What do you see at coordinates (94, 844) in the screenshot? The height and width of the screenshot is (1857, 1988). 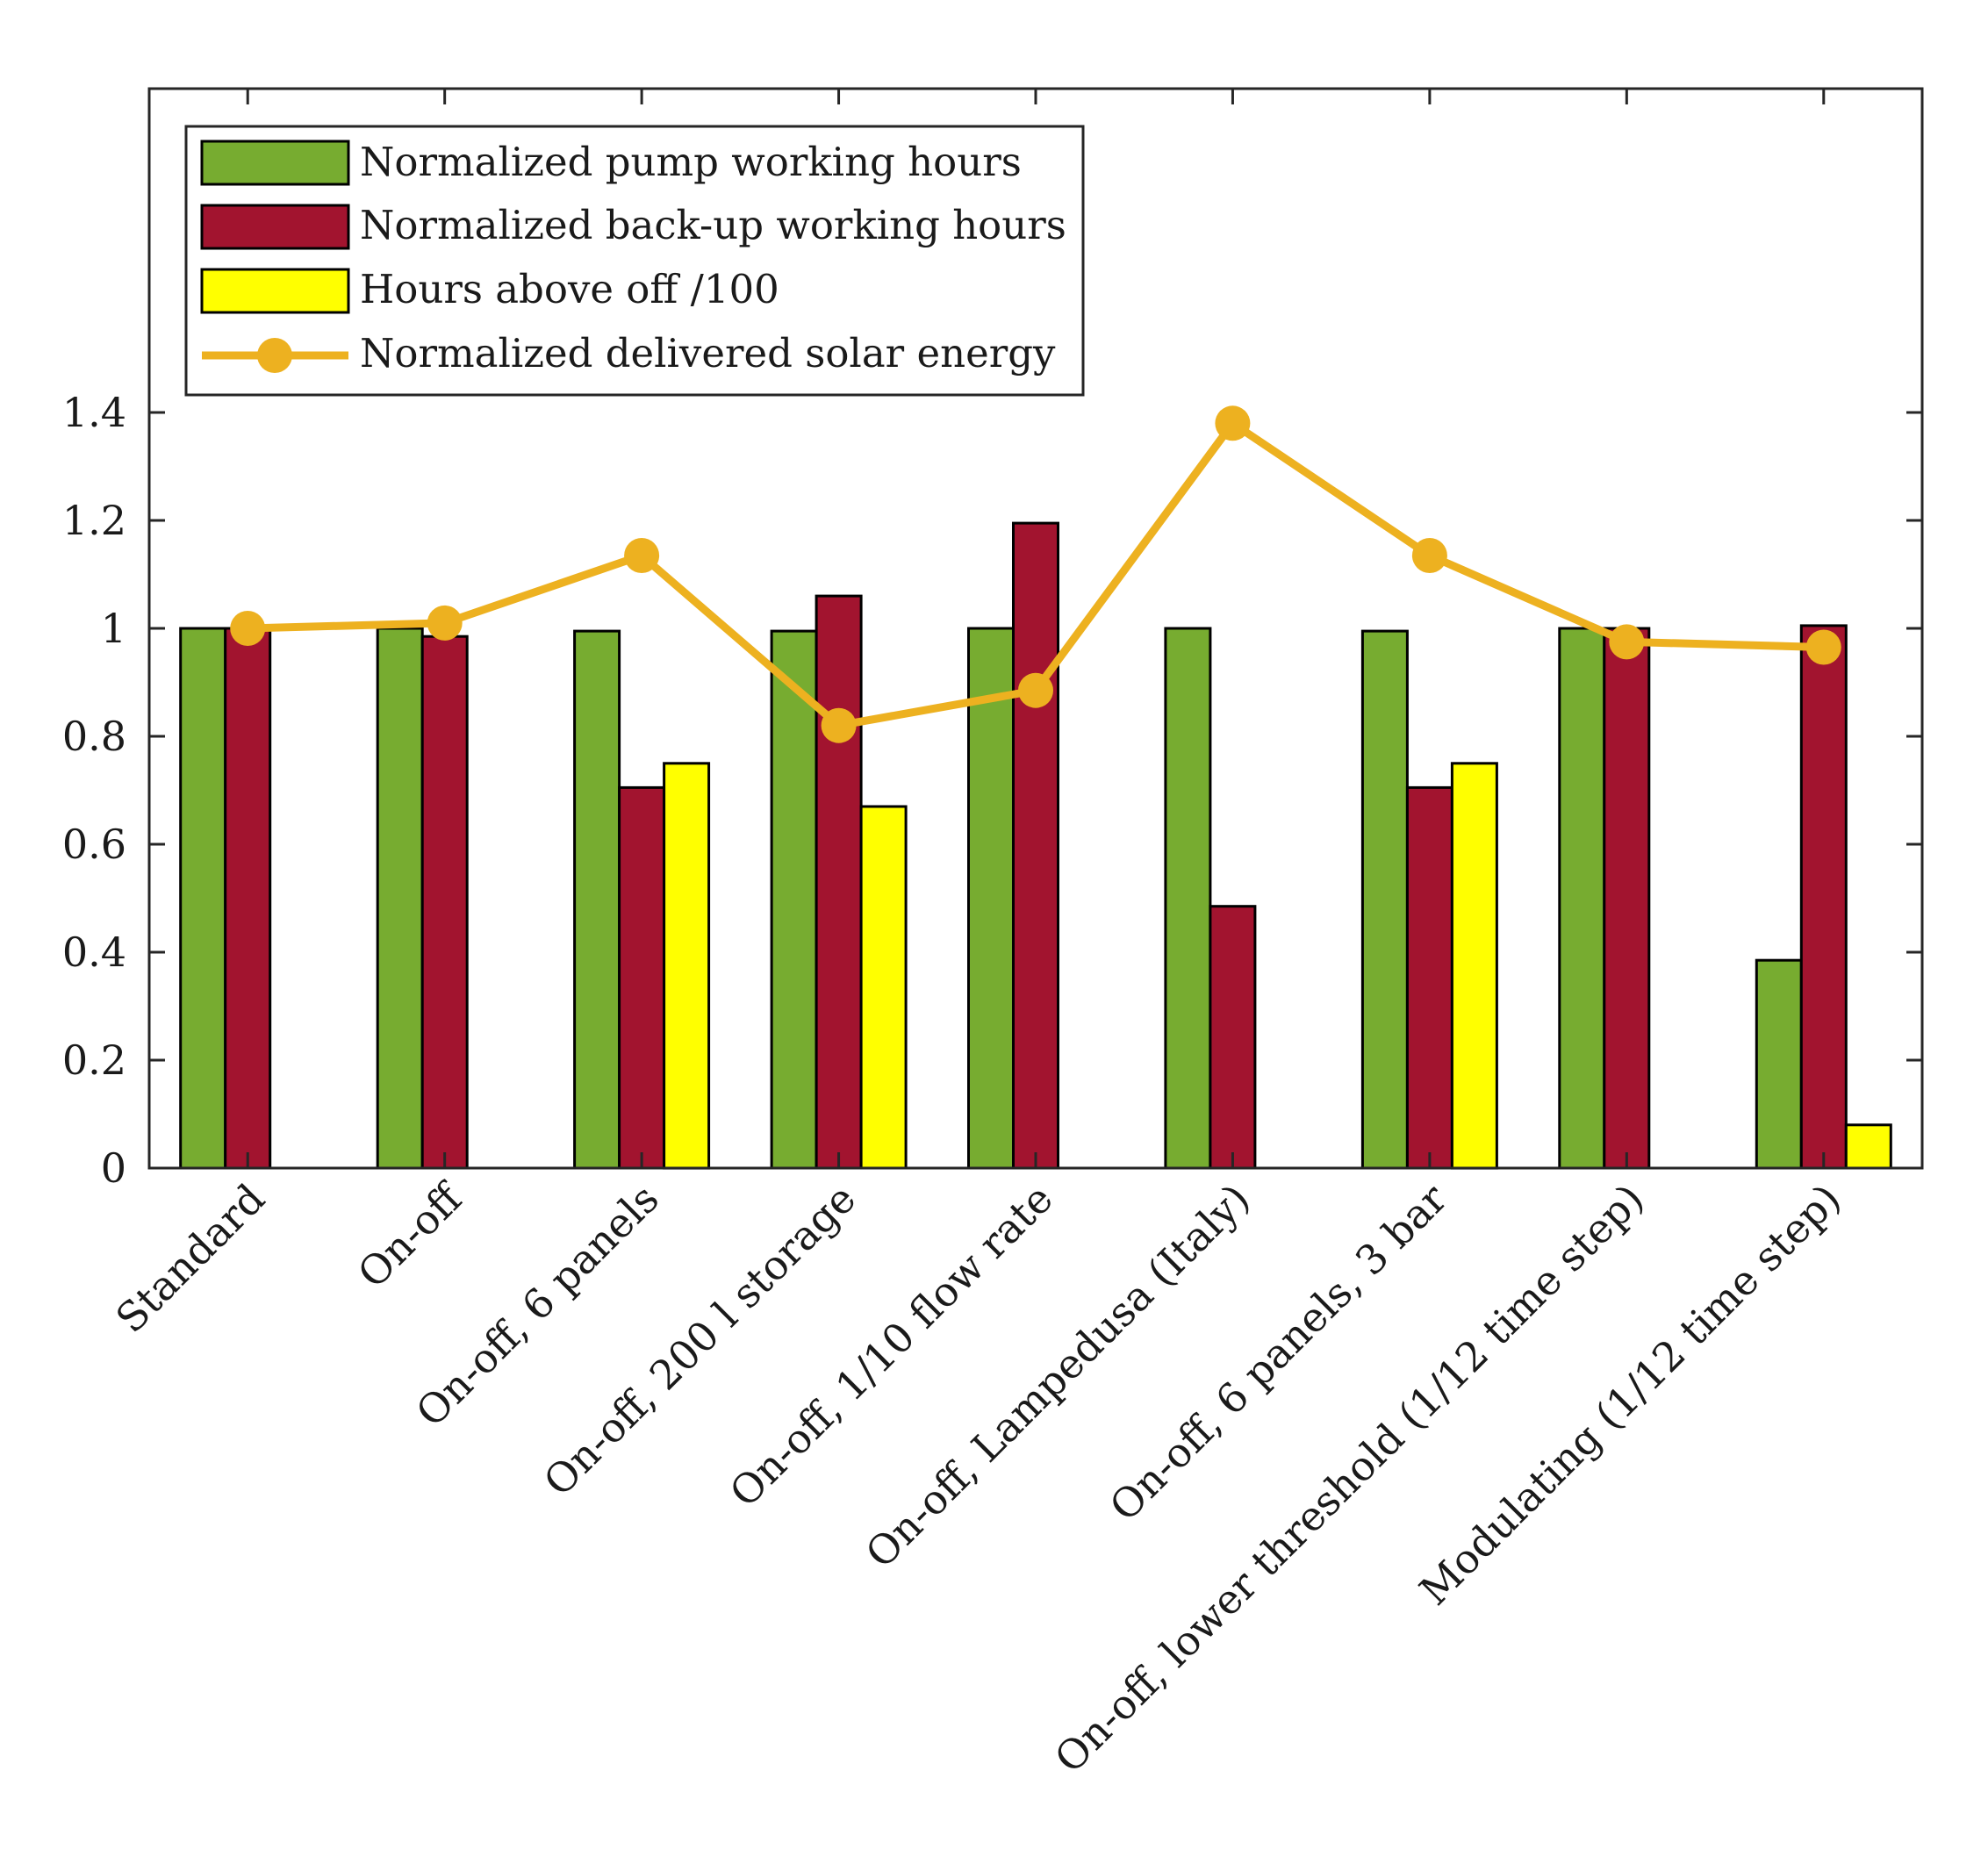 I see `y-tick-label: 0.6` at bounding box center [94, 844].